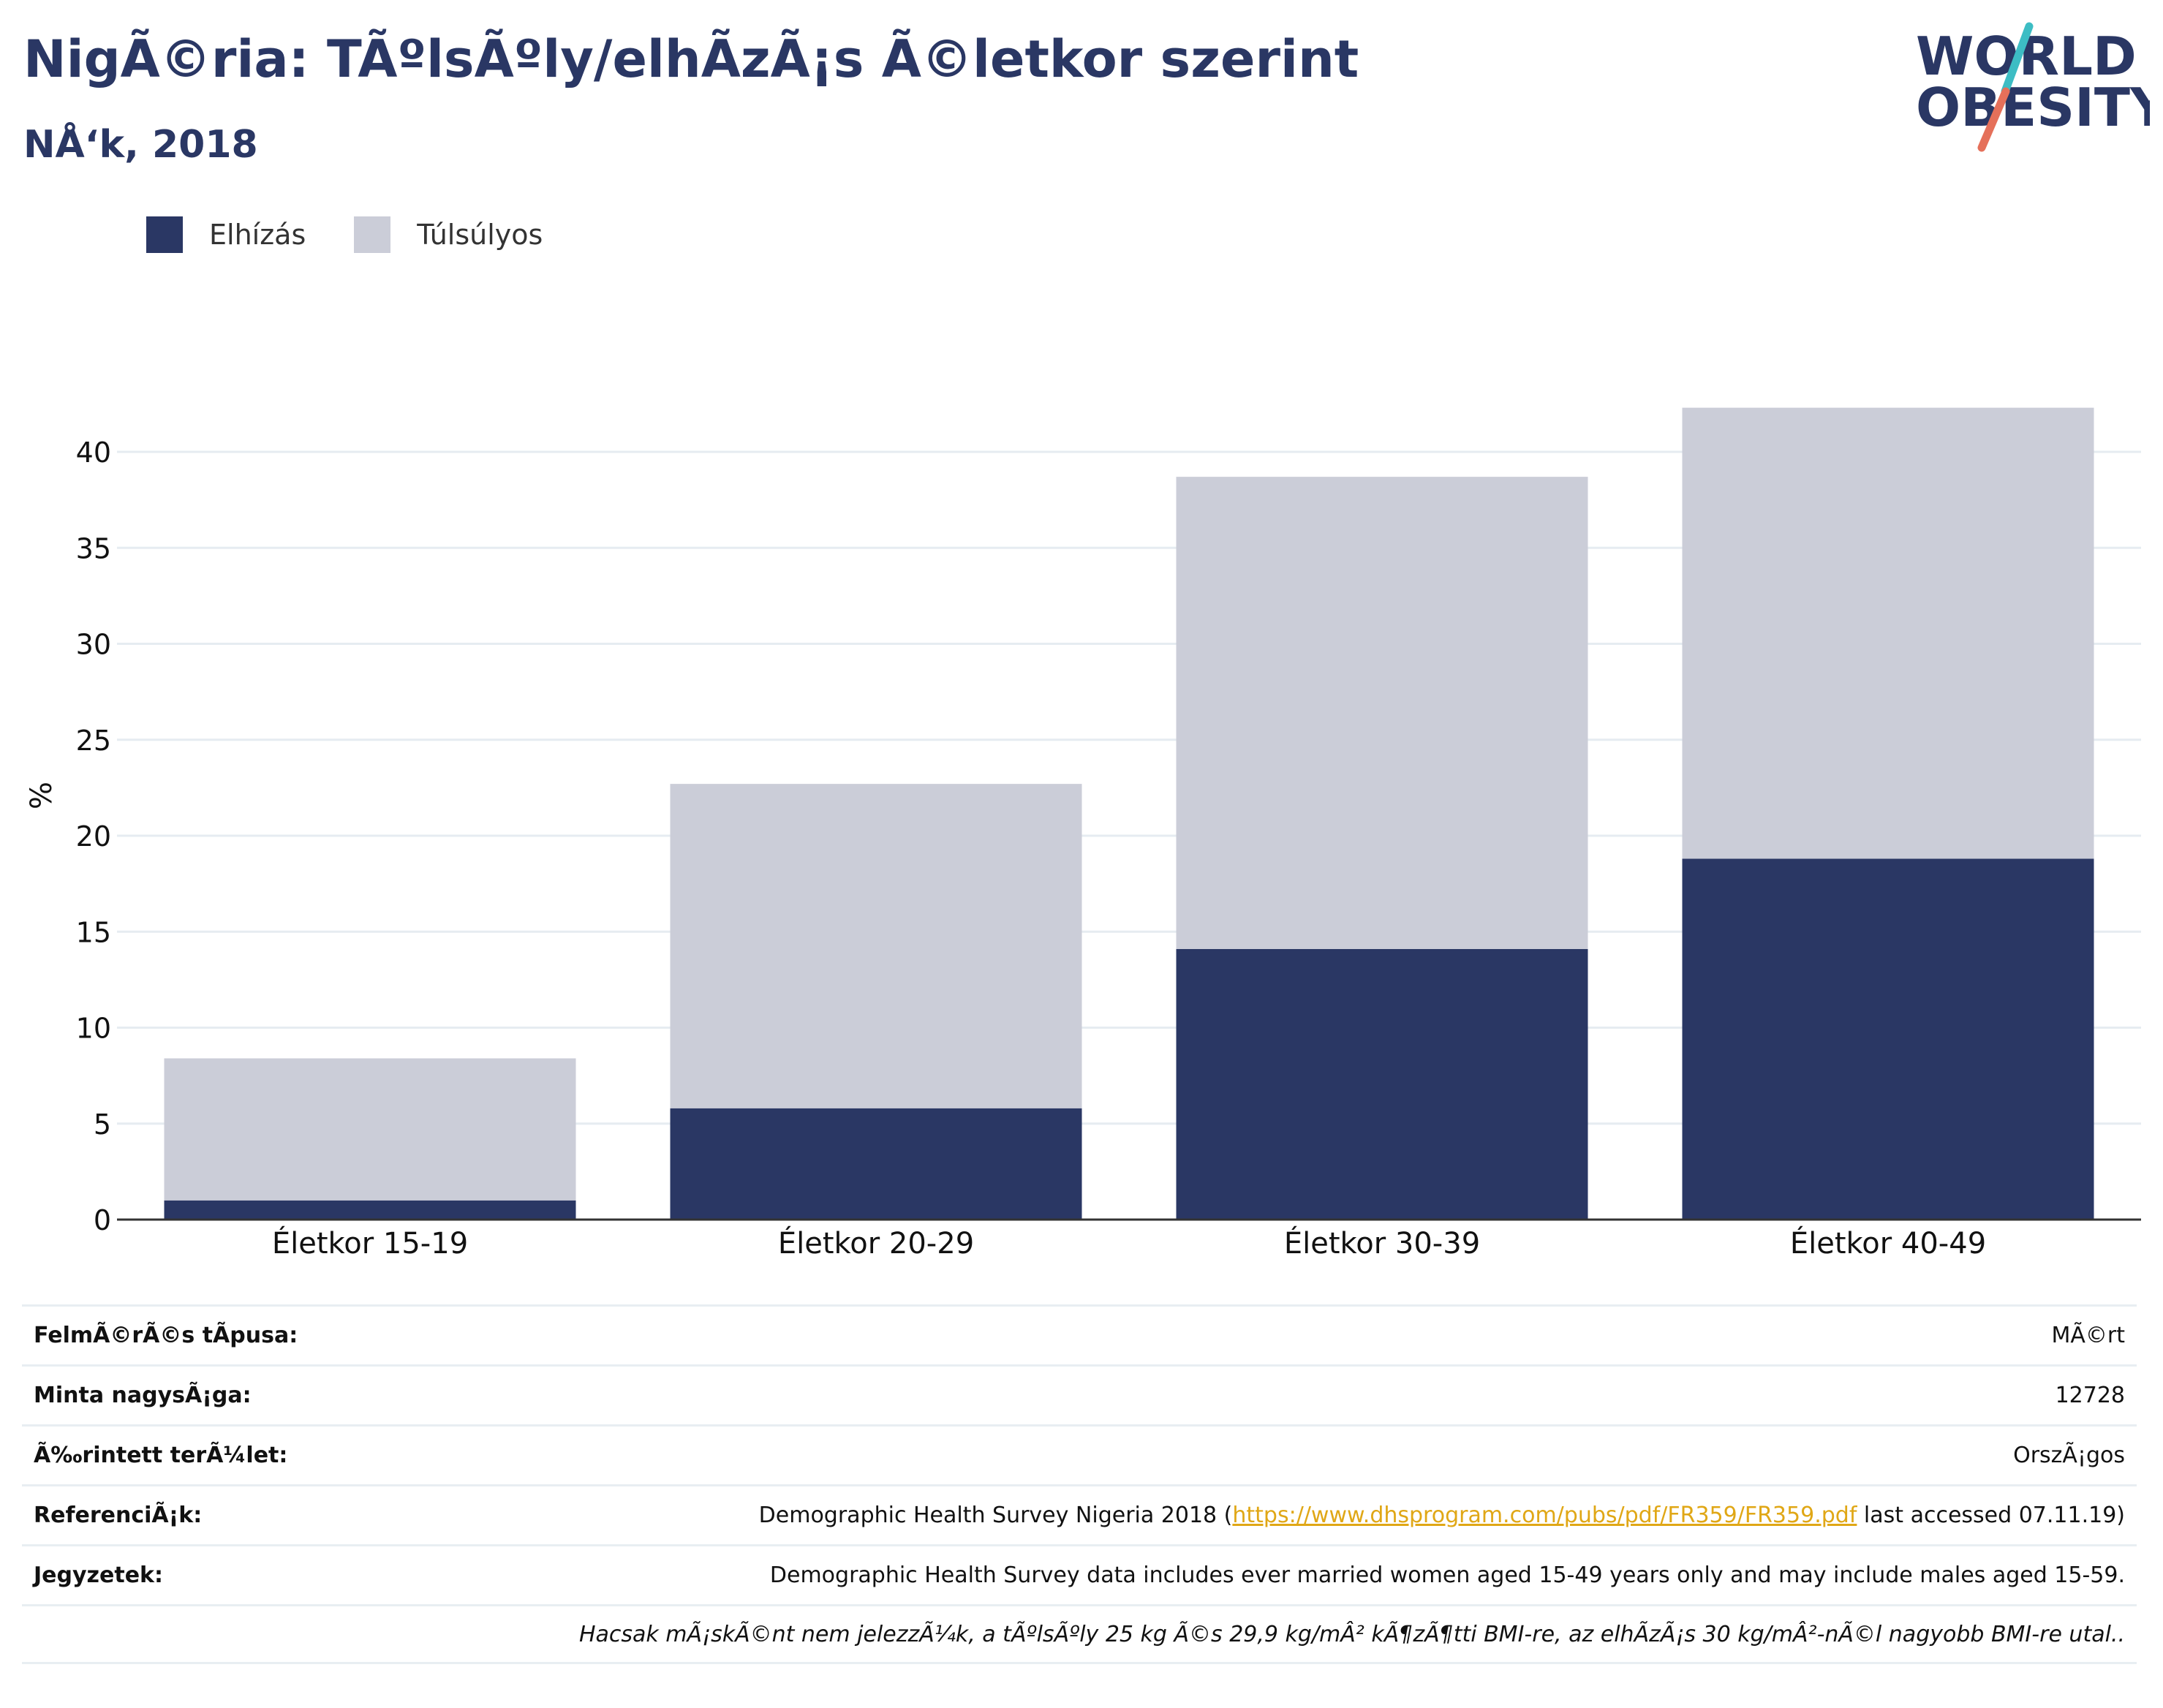 The height and width of the screenshot is (1708, 2163). I want to click on area-label: Ã‰rintett terÃ¼let:, so click(161, 1455).